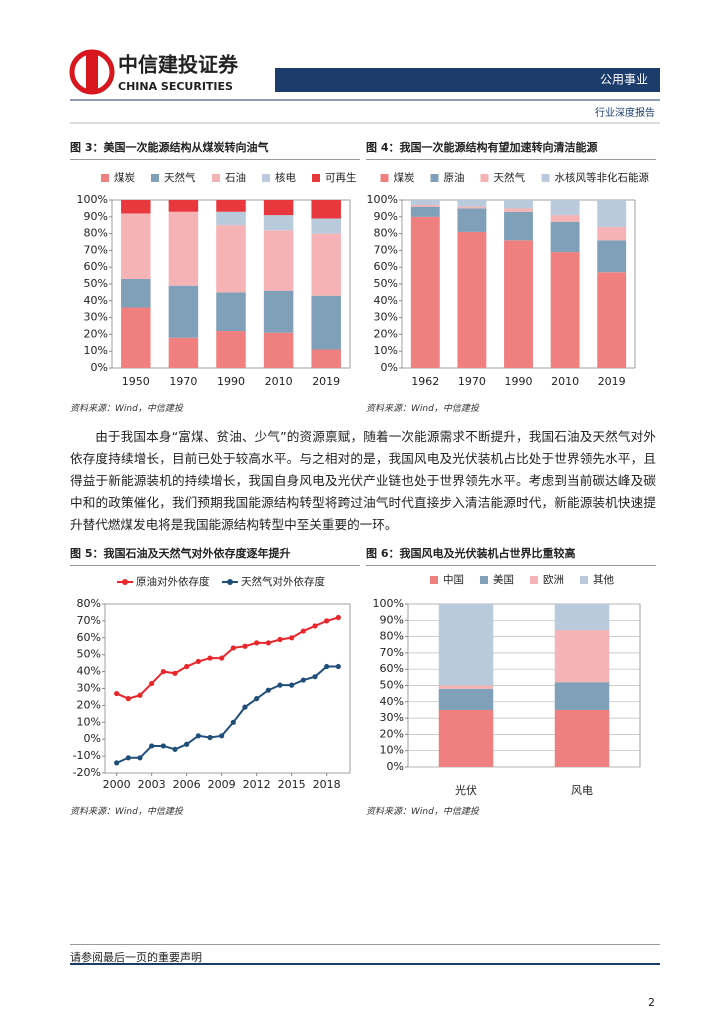  What do you see at coordinates (603, 579) in the screenshot?
I see `legend-label: 其他` at bounding box center [603, 579].